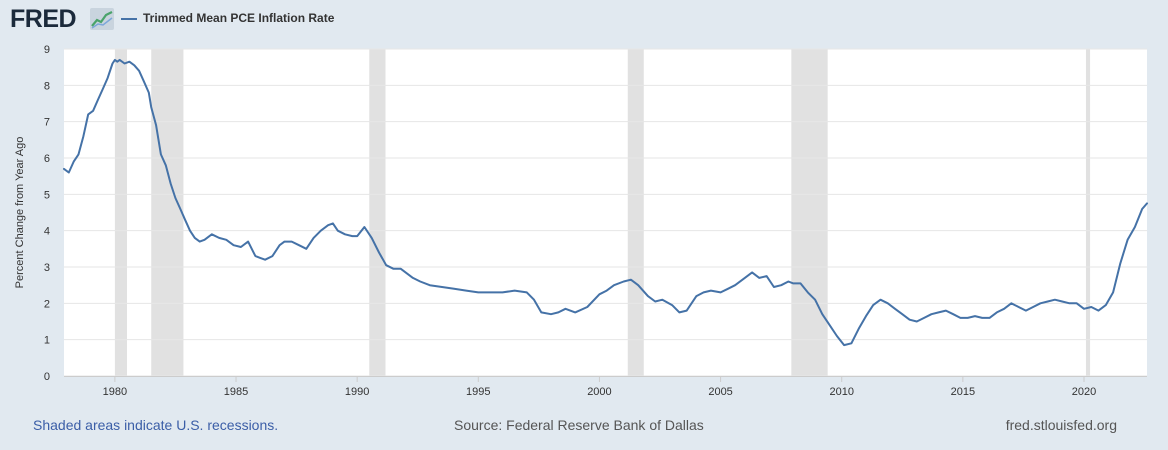  What do you see at coordinates (1084, 392) in the screenshot?
I see `x-tick-label: 2020` at bounding box center [1084, 392].